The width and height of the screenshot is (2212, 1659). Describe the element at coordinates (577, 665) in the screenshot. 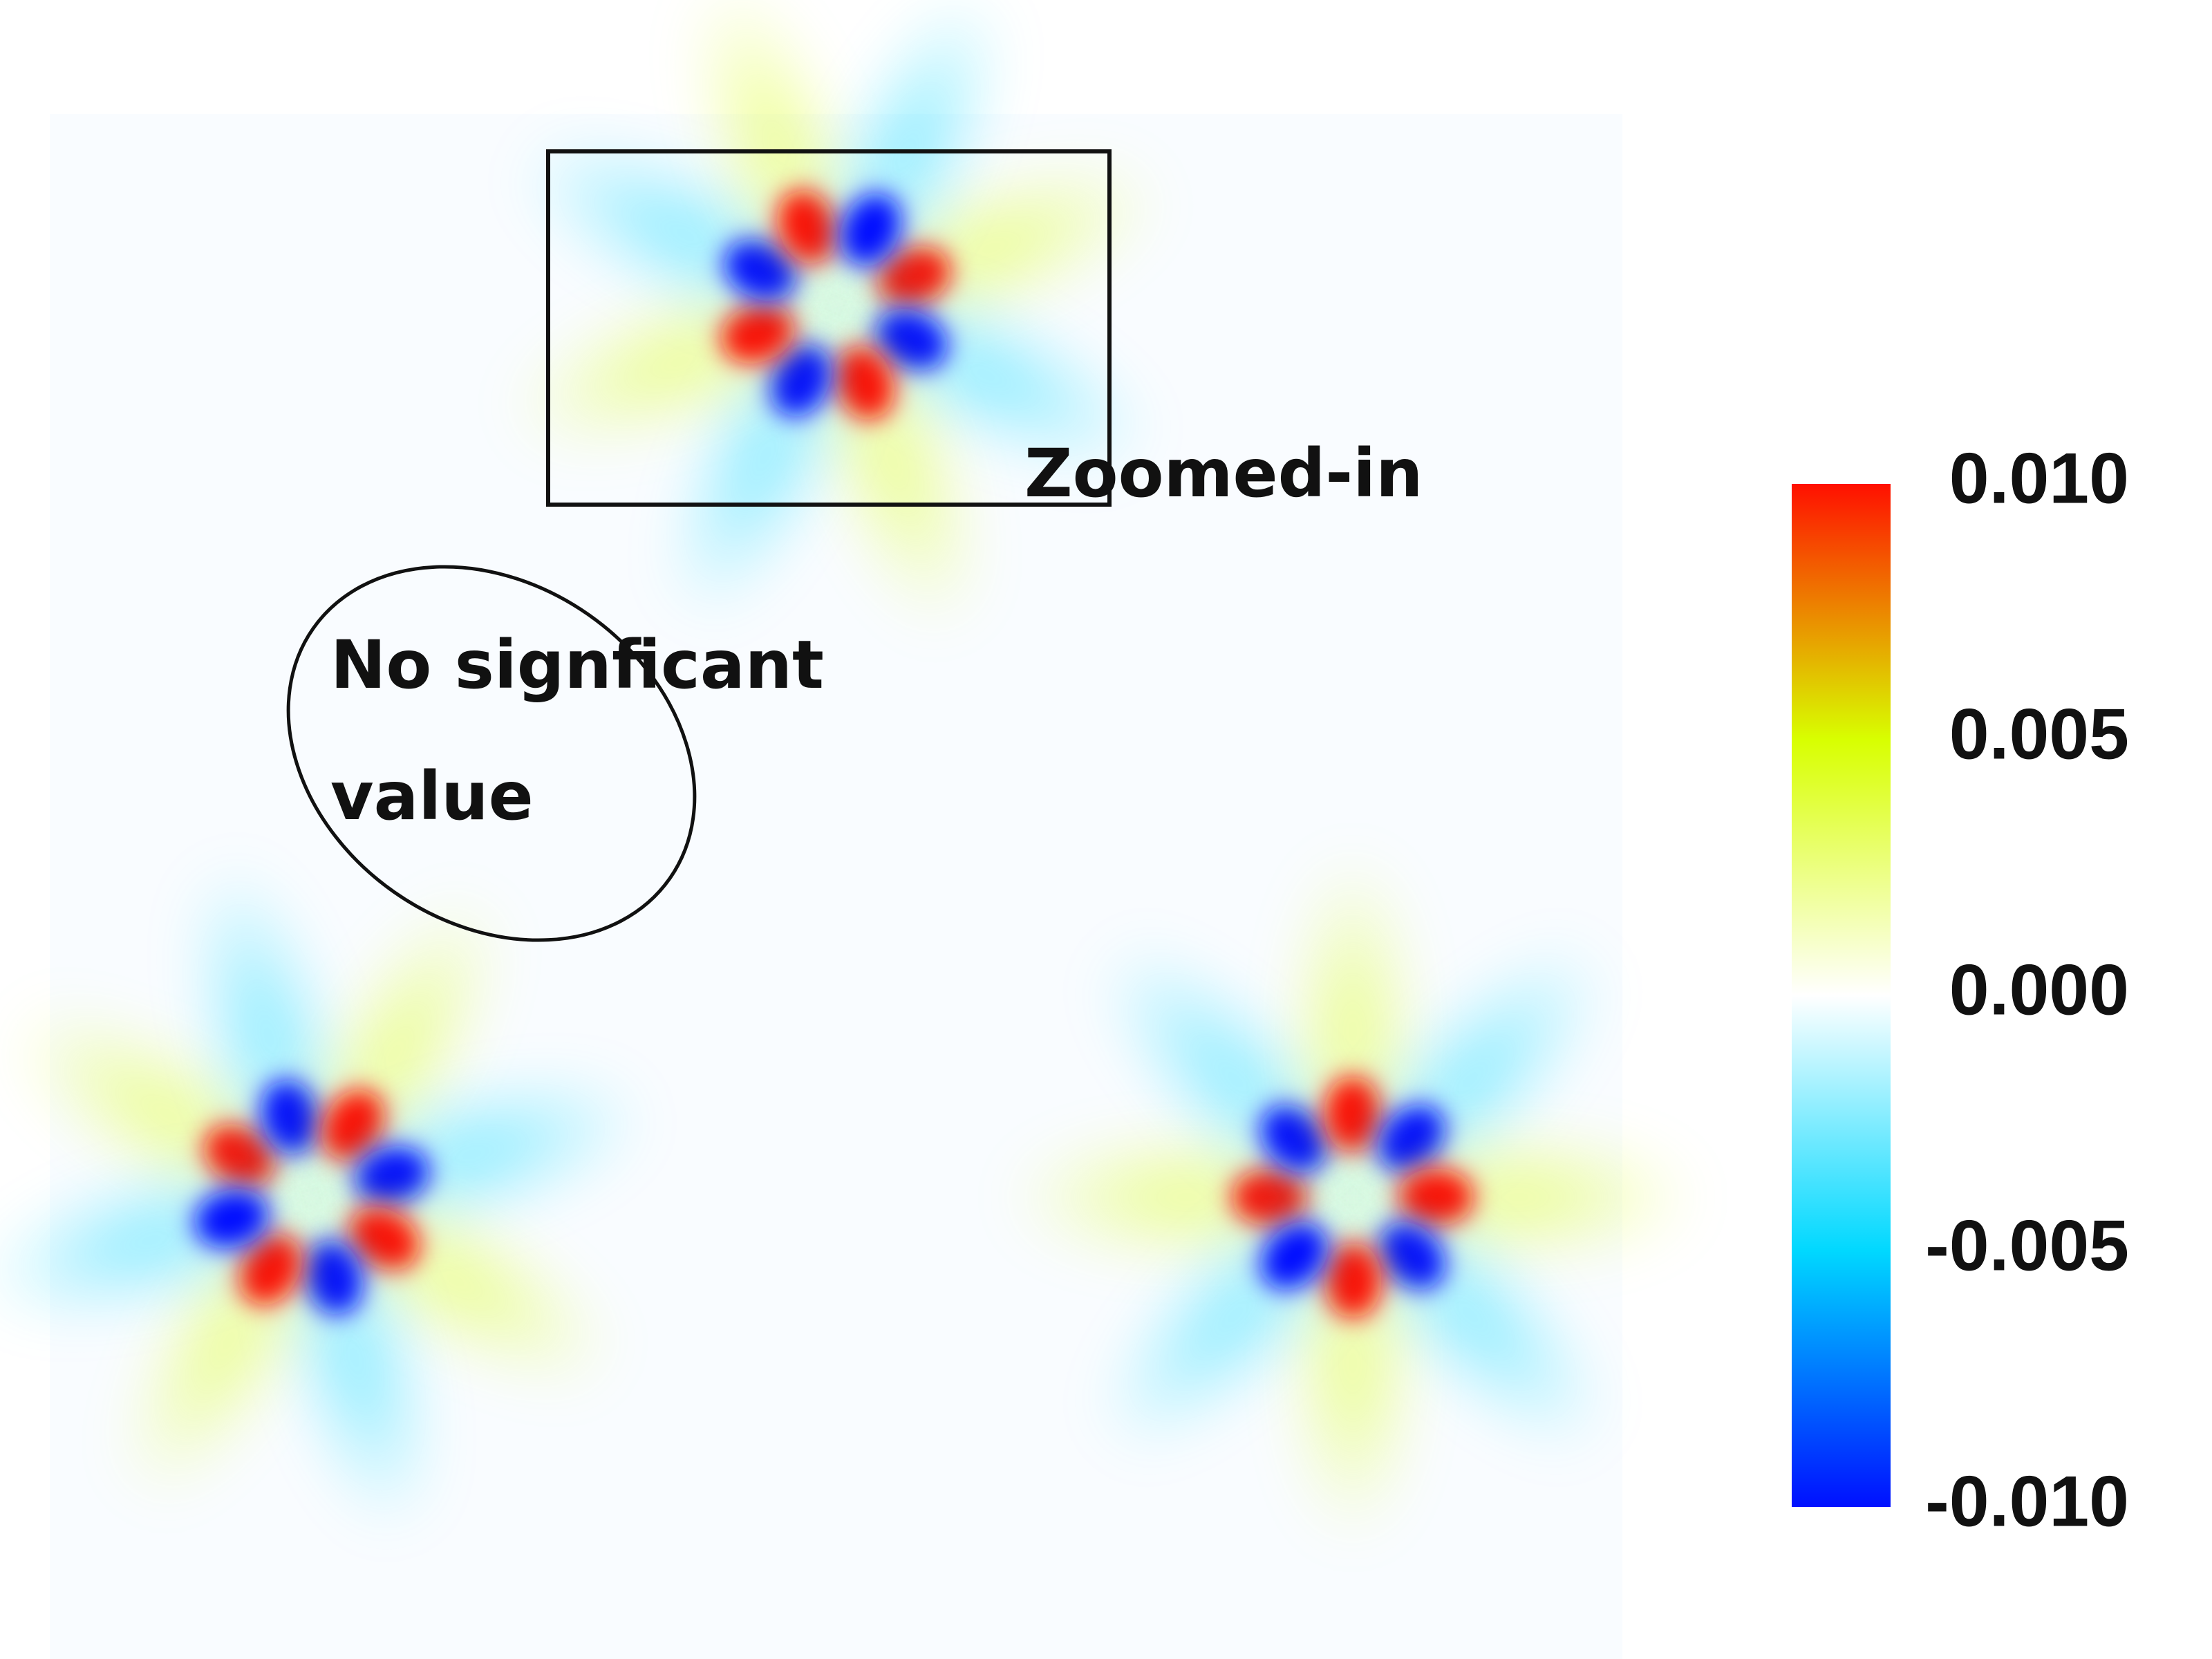

I see `annotation: No signficant` at that location.